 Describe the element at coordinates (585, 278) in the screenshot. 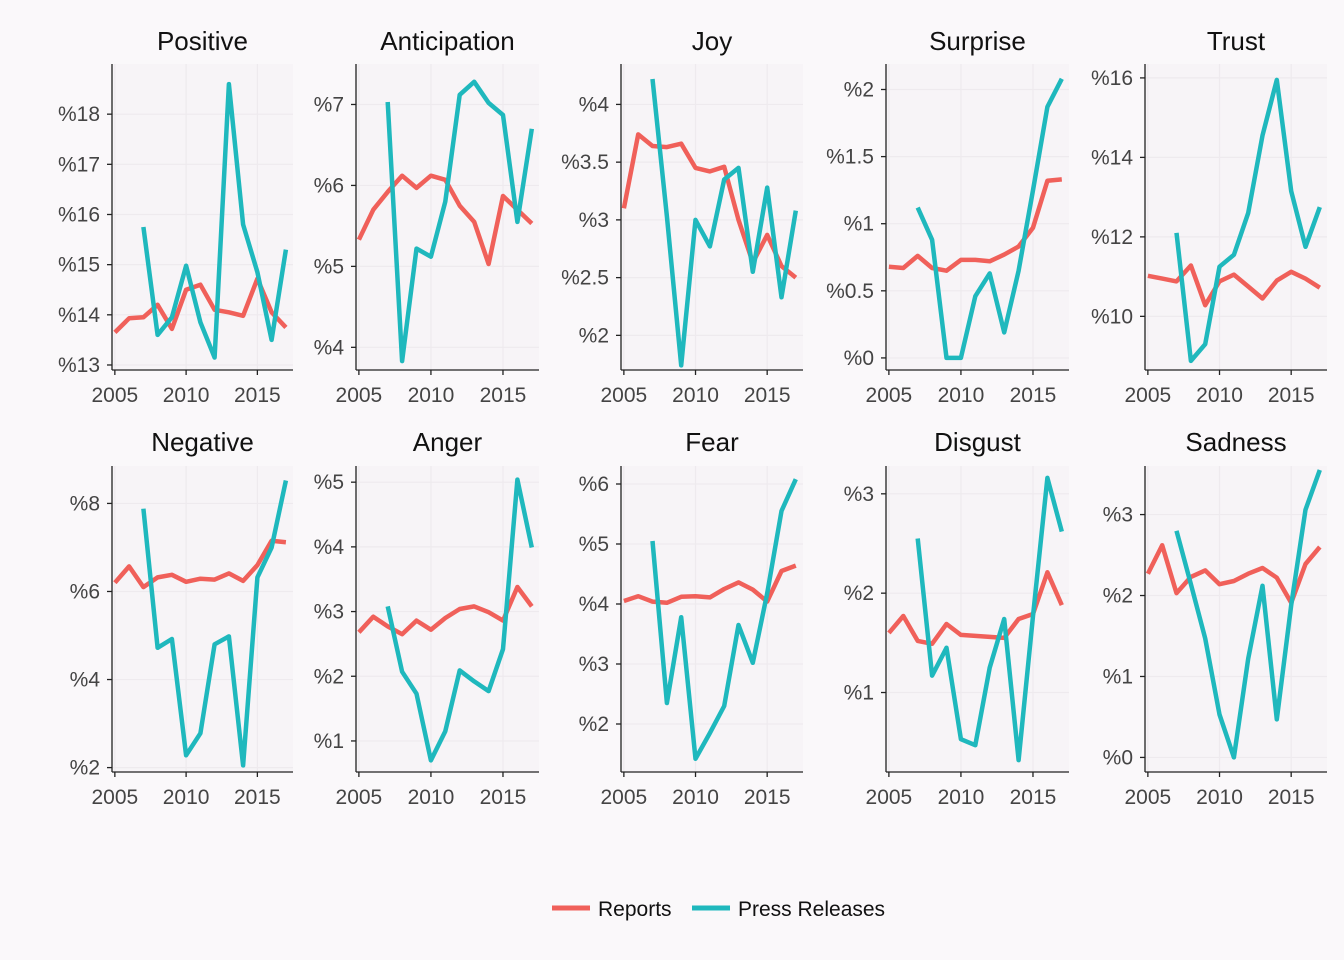

I see `y-tick-label: %2.5` at that location.